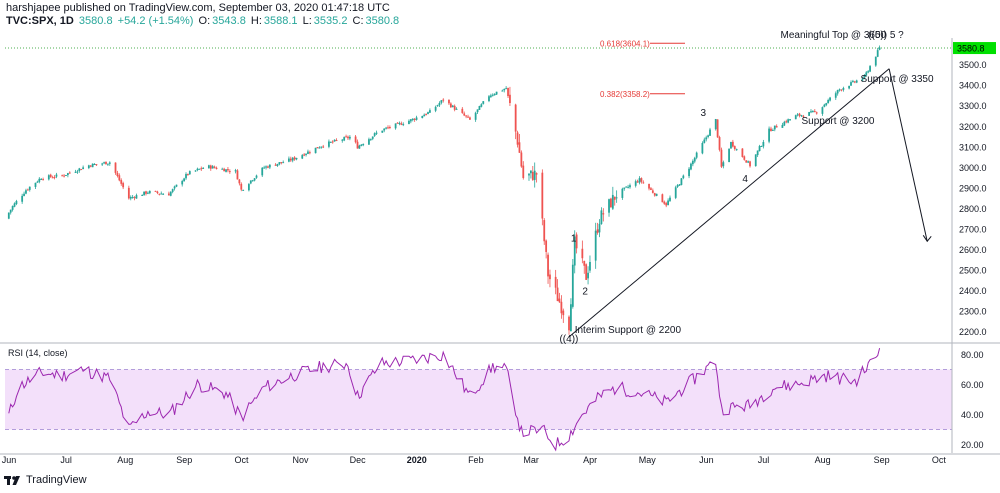 The height and width of the screenshot is (493, 1000). What do you see at coordinates (745, 179) in the screenshot?
I see `wave-4-label: 4` at bounding box center [745, 179].